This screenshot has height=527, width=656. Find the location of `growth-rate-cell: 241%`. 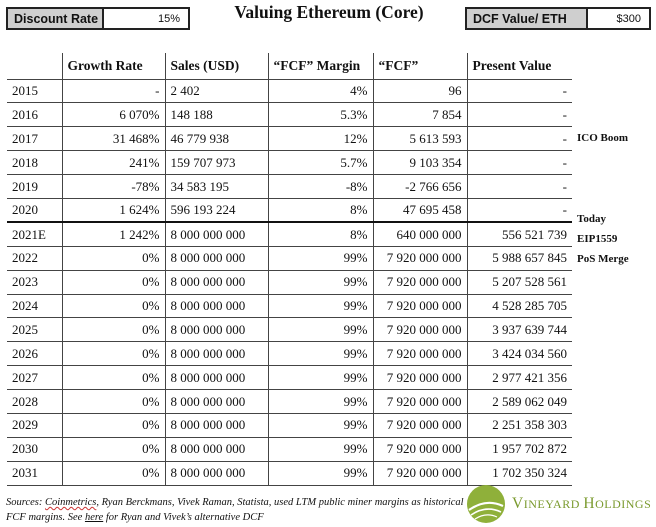

growth-rate-cell: 241% is located at coordinates (113, 163).